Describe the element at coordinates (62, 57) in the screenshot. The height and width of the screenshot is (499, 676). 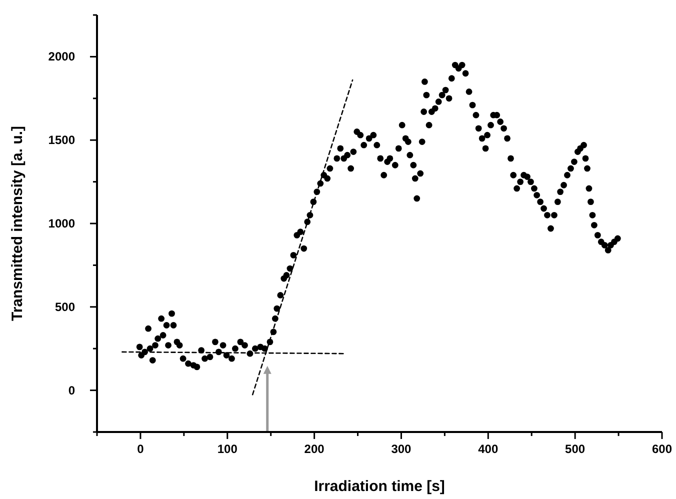
I see `y-tick-label: 2000` at that location.